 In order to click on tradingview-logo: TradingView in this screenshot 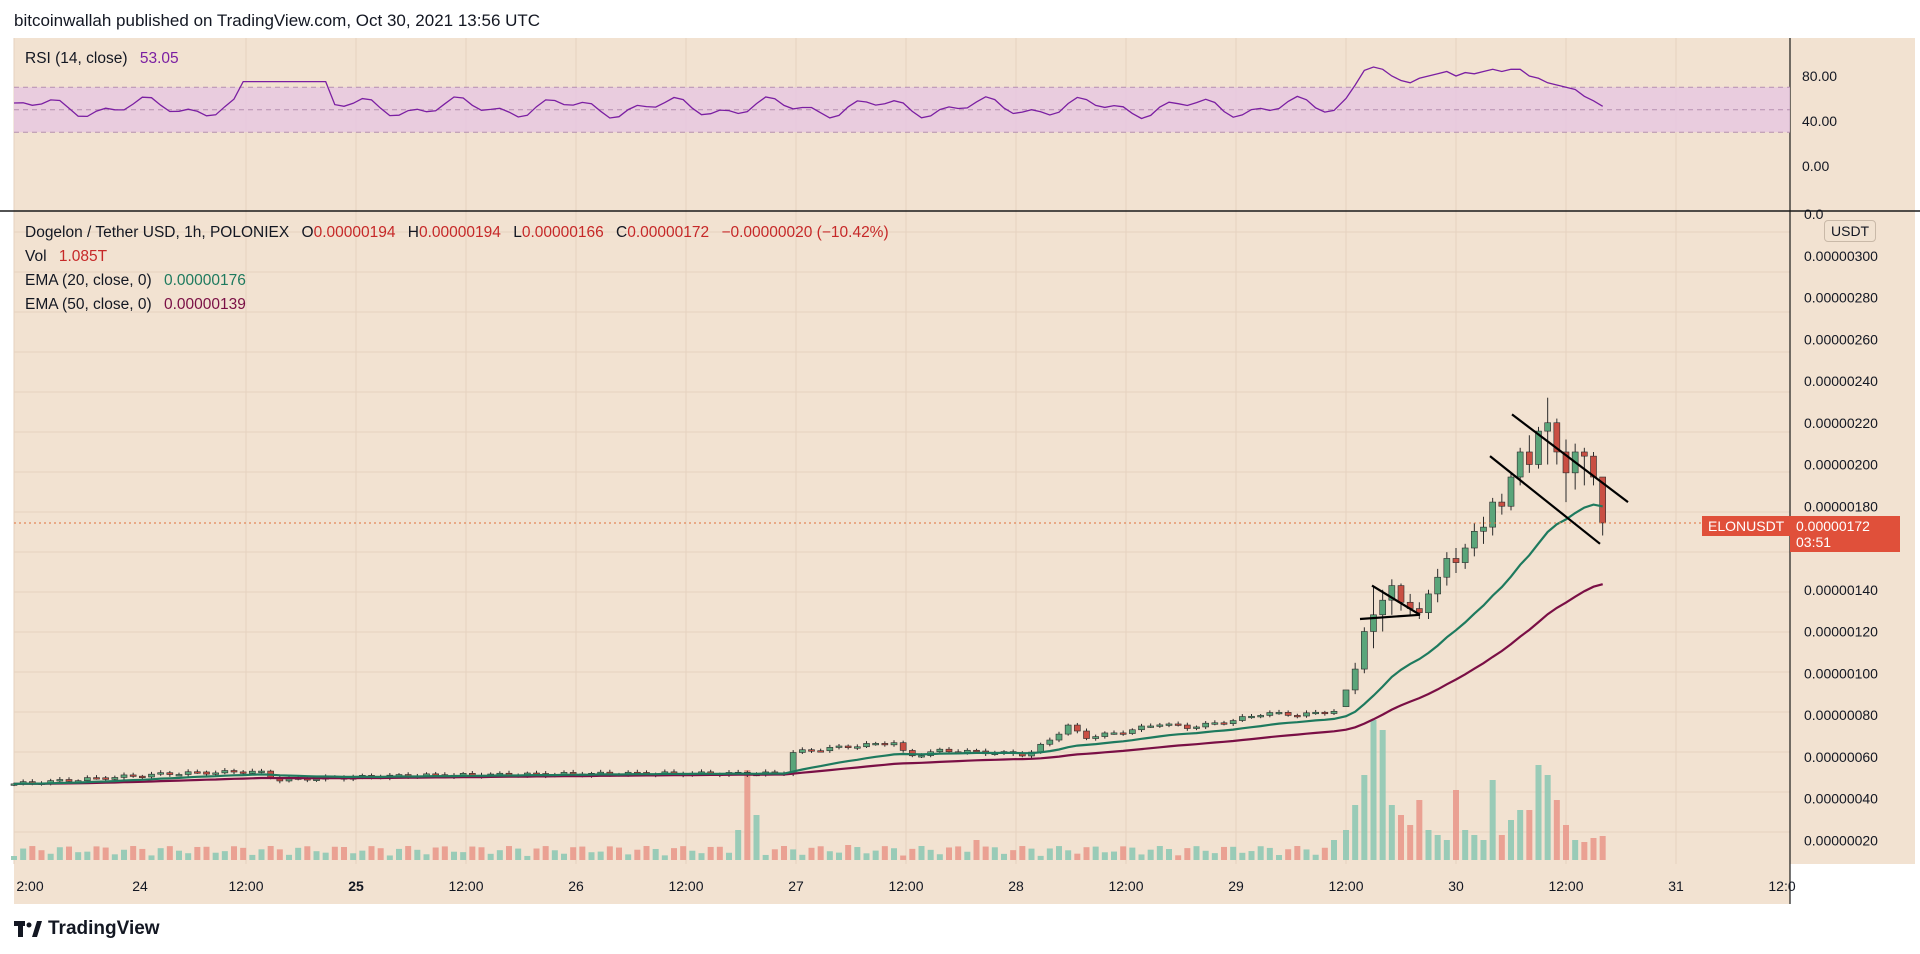, I will do `click(87, 929)`.